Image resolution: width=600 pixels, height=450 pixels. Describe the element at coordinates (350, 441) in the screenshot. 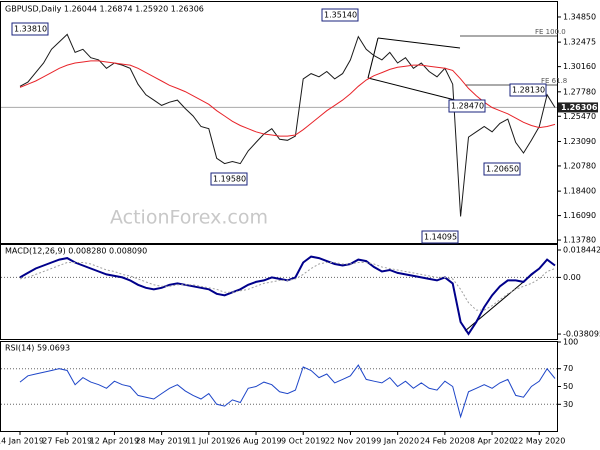

I see `x-tick-label: 22 Nov 2019` at that location.